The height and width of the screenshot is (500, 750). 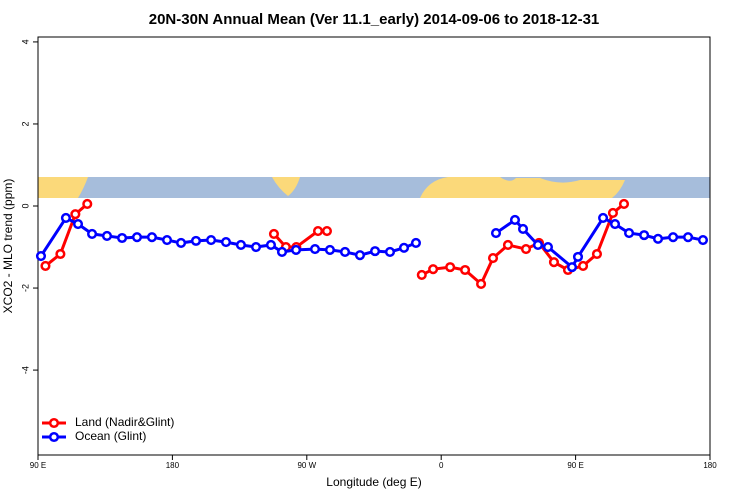 I want to click on y-axis-label: XCO2 - MLO trend (ppm), so click(x=8, y=246).